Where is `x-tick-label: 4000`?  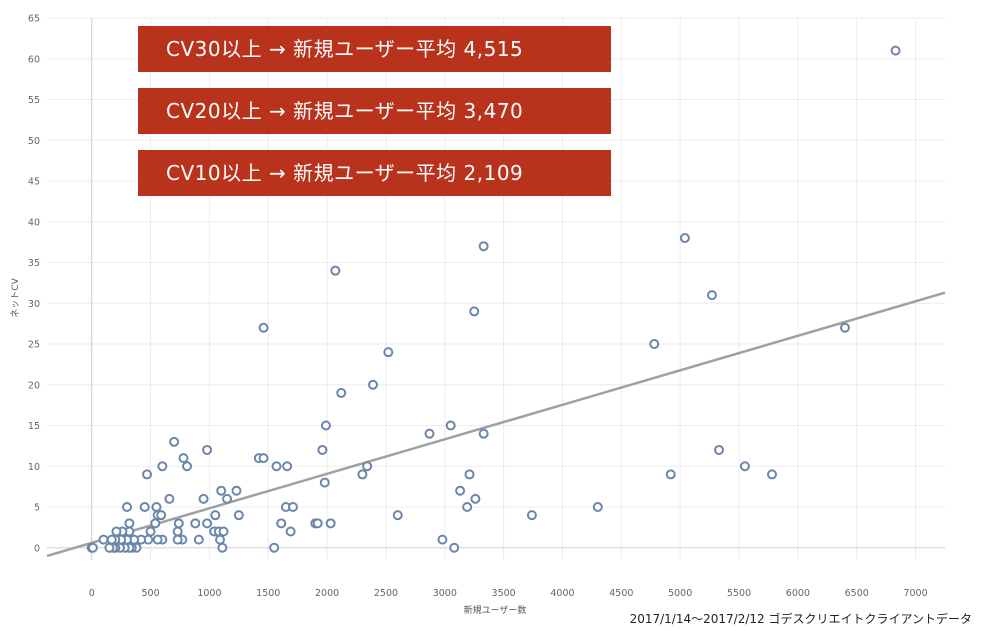 x-tick-label: 4000 is located at coordinates (562, 593).